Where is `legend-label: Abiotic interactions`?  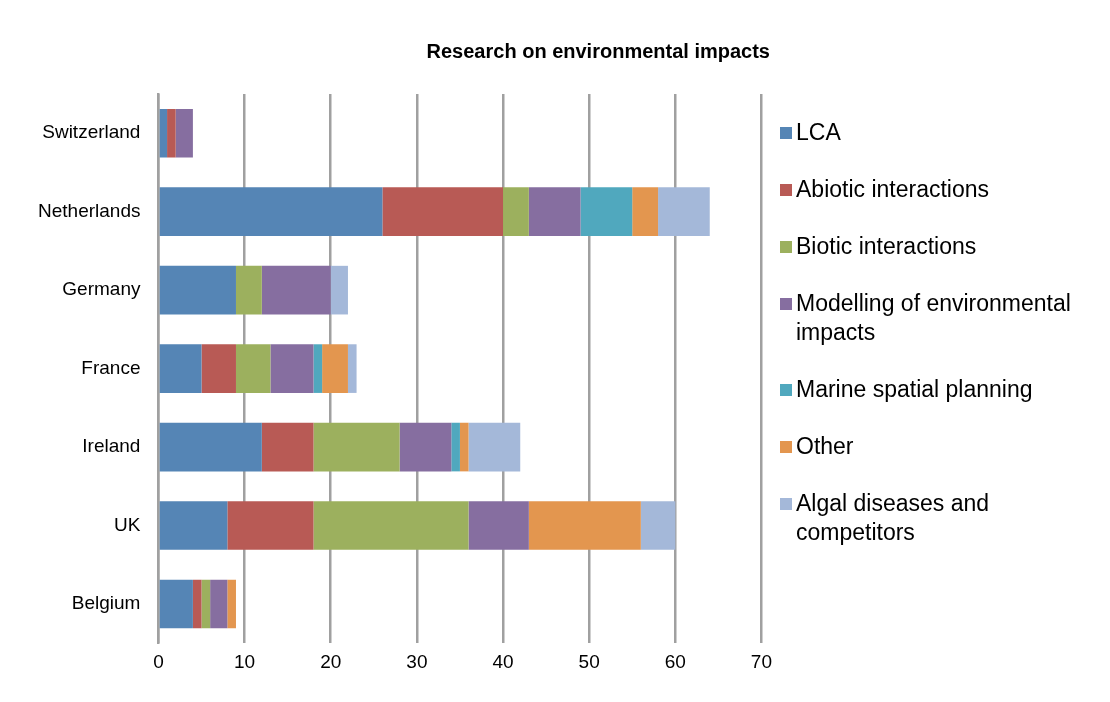 legend-label: Abiotic interactions is located at coordinates (893, 189).